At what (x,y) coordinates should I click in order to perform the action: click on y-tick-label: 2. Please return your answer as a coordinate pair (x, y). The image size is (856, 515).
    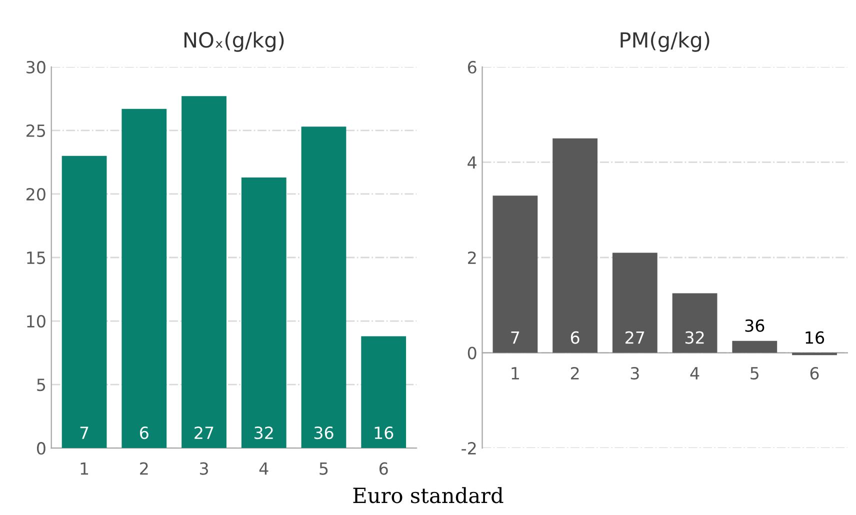
    Looking at the image, I should click on (472, 257).